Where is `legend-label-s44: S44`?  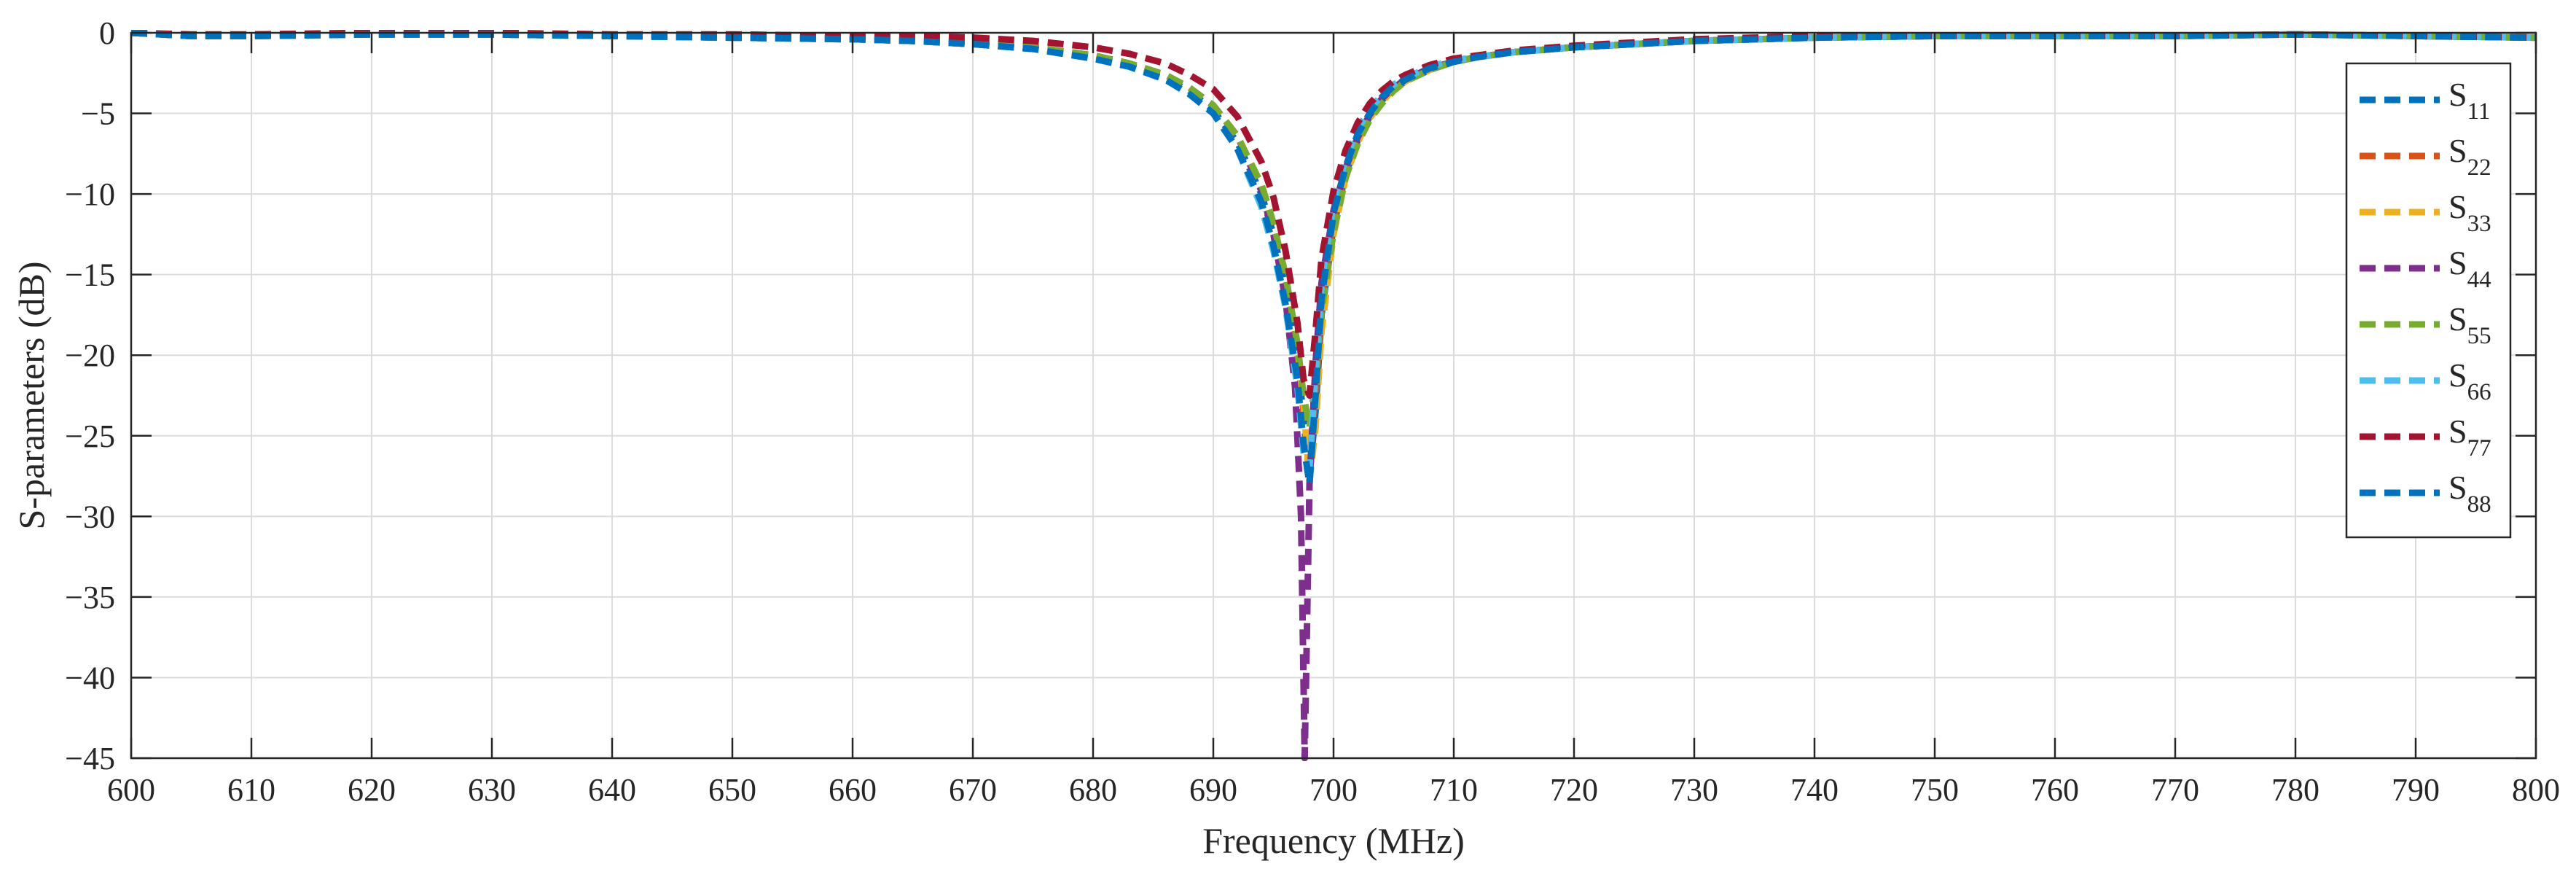 legend-label-s44: S44 is located at coordinates (2469, 268).